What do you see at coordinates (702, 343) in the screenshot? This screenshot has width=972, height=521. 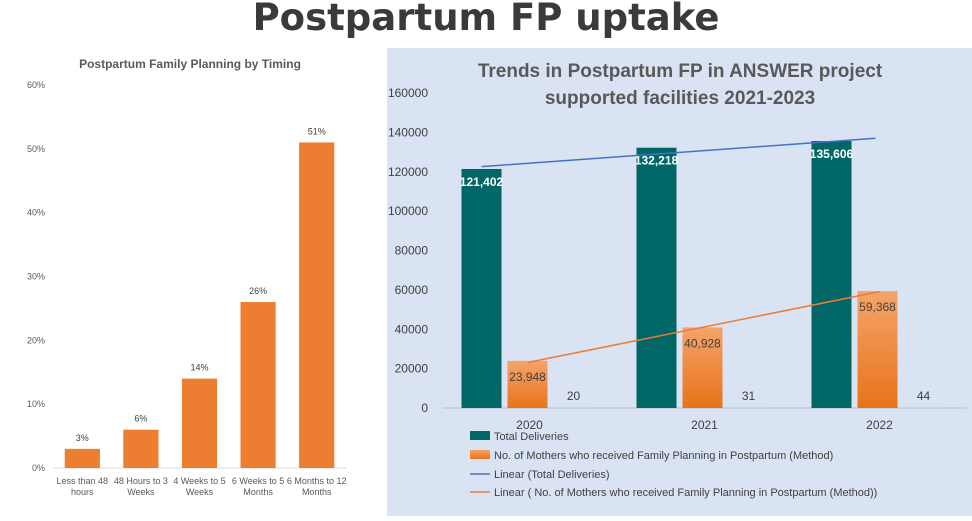 I see `data-label: 40,928` at bounding box center [702, 343].